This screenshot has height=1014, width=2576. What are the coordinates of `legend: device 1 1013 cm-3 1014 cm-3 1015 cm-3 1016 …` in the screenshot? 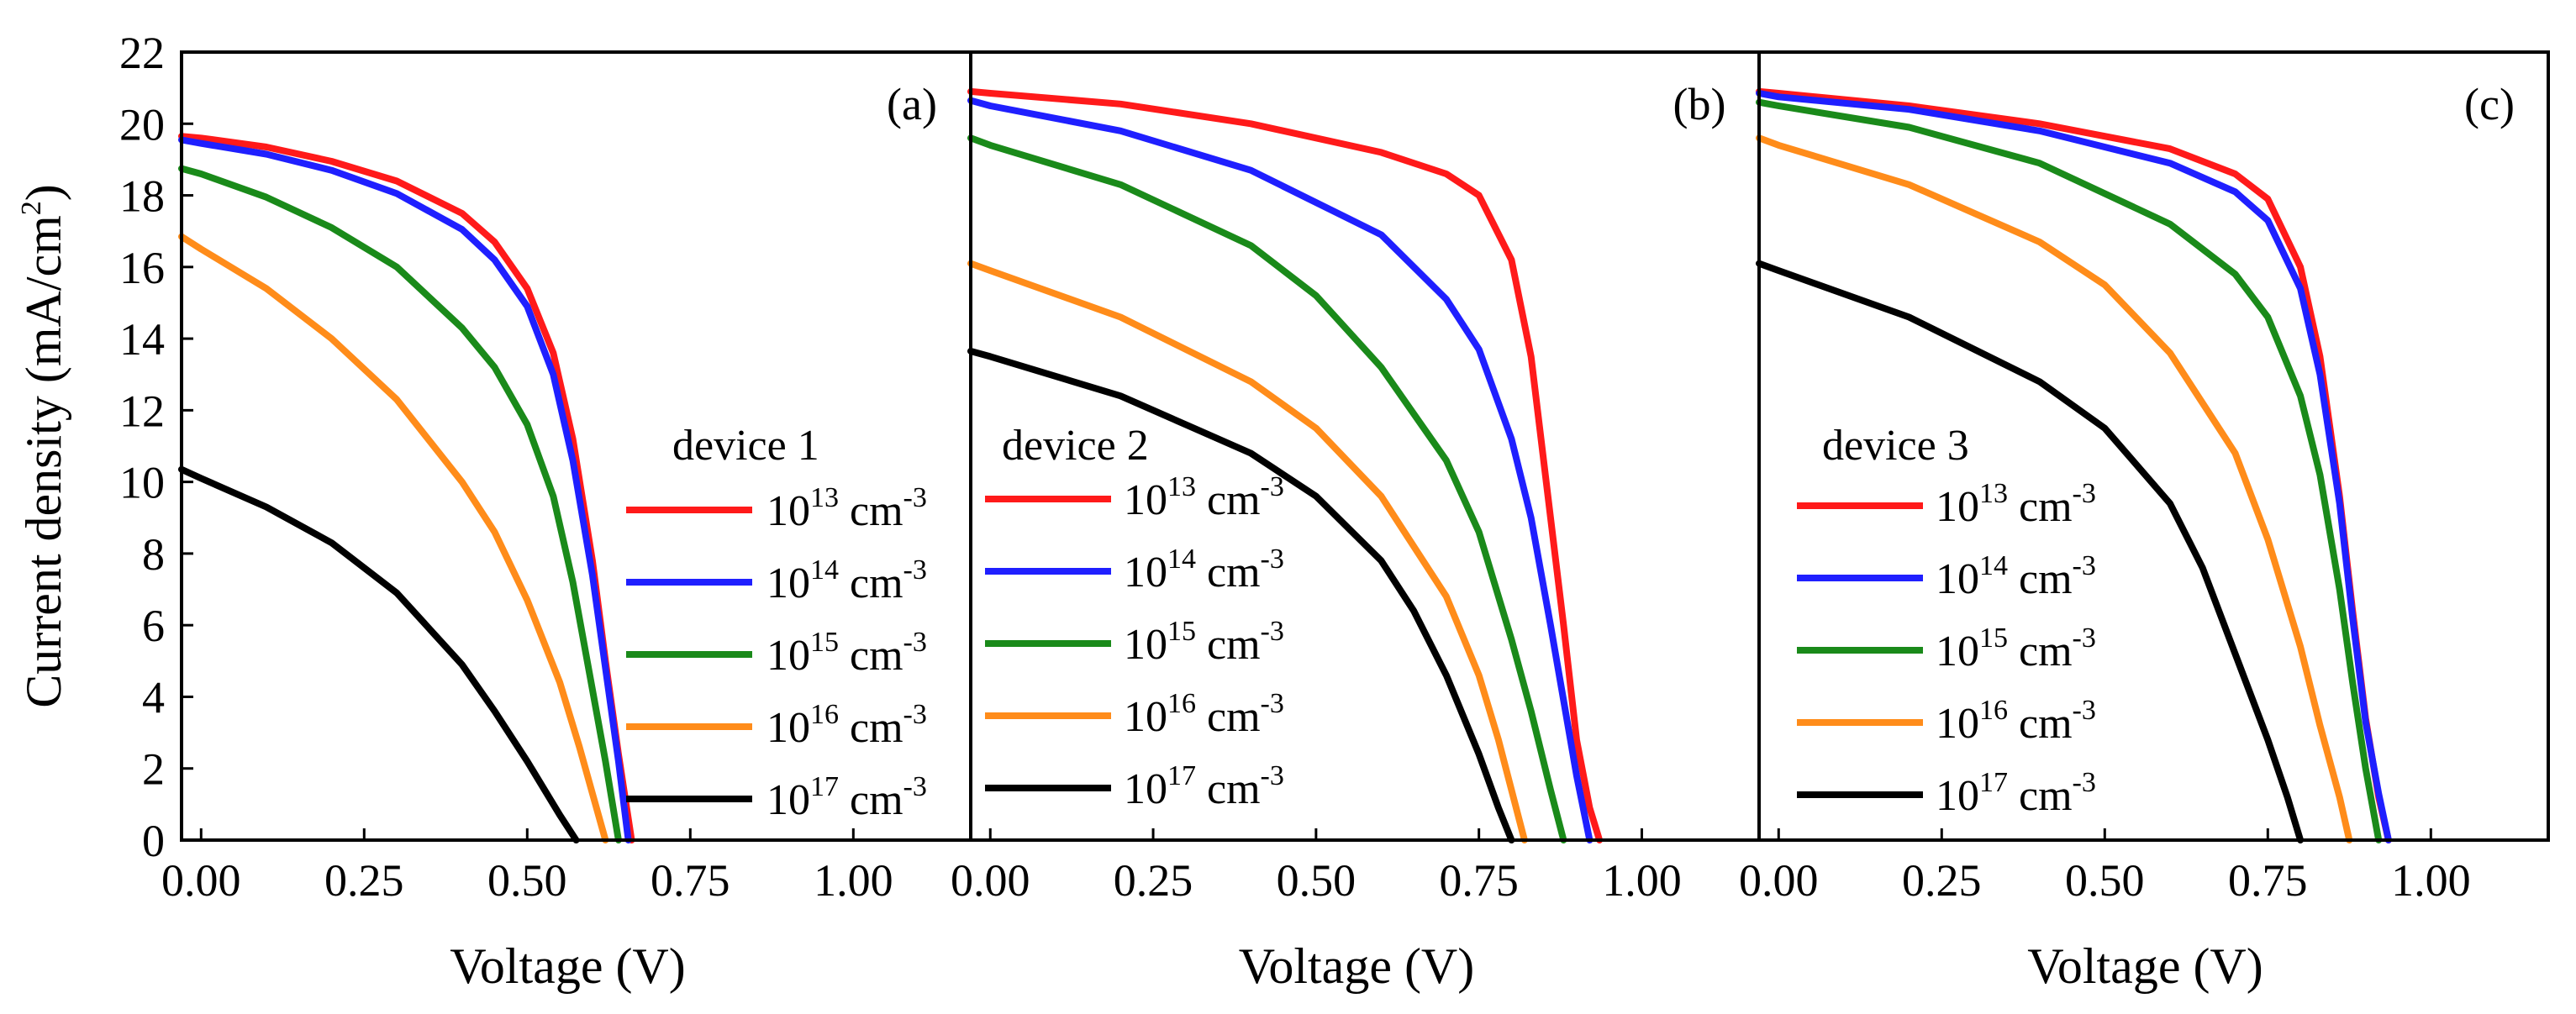 It's located at (776, 623).